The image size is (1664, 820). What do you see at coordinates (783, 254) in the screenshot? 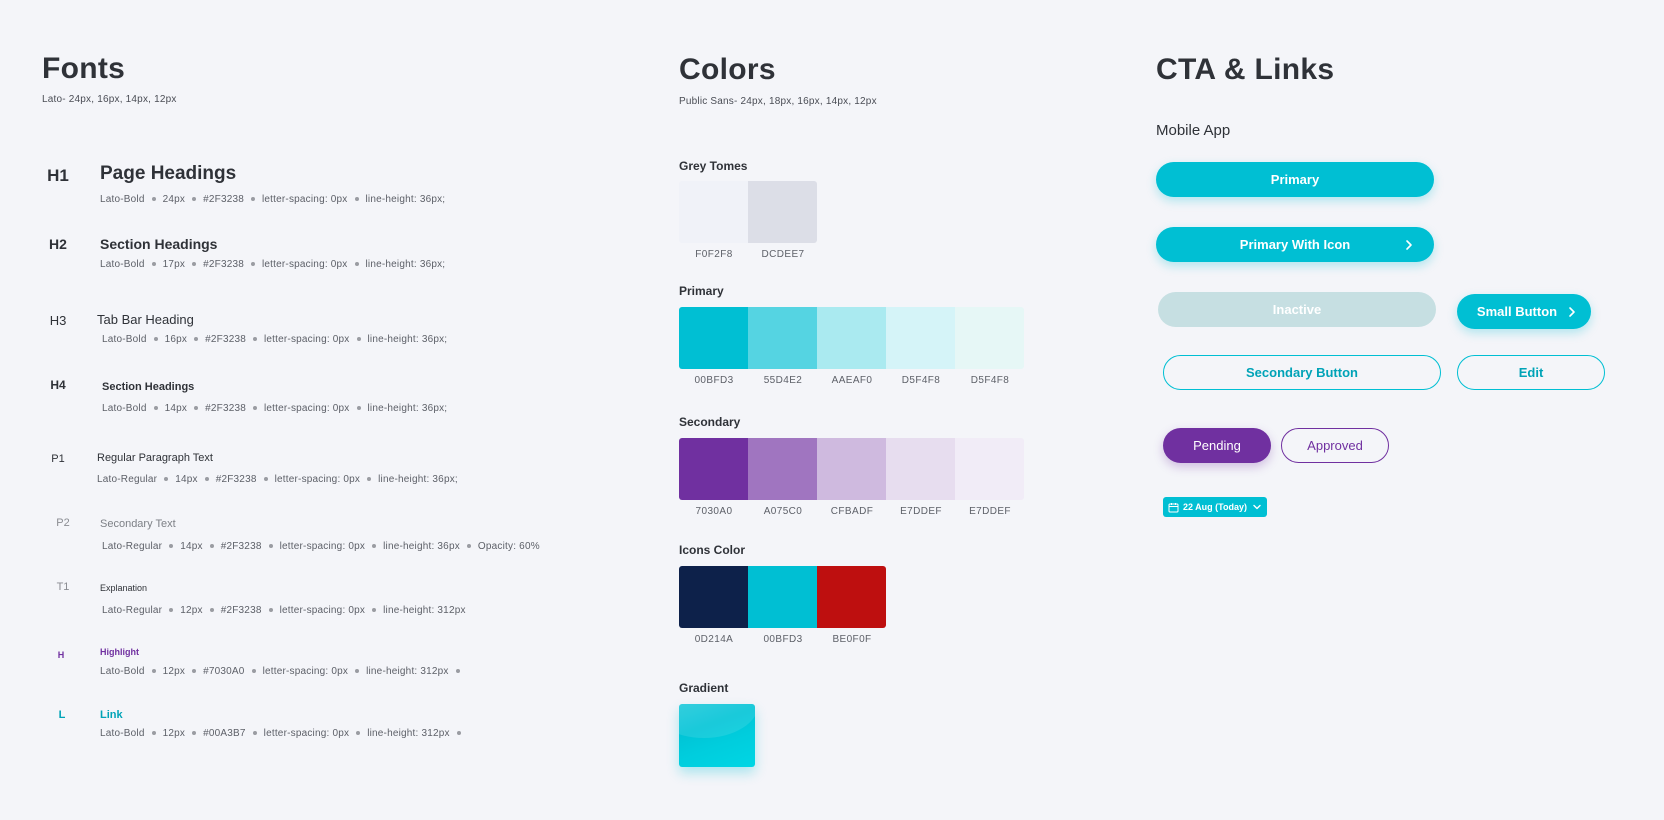
I see `swatch-label: DCDEE7` at bounding box center [783, 254].